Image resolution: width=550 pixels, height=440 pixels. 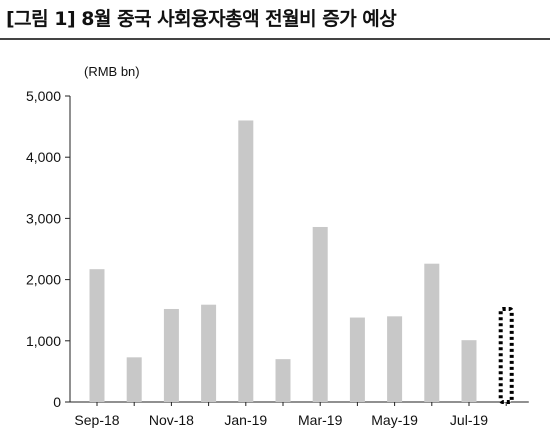 I want to click on title-divider, so click(x=275, y=39).